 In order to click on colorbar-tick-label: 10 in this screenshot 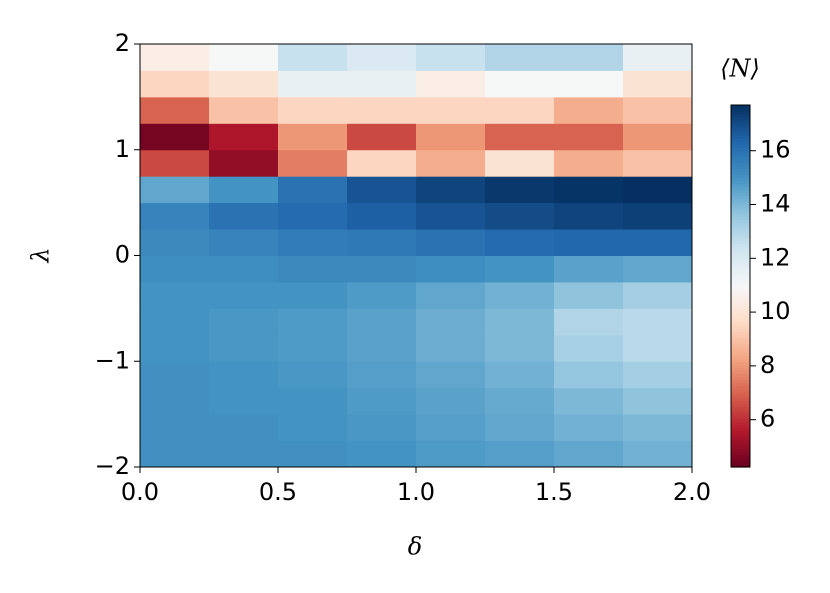, I will do `click(775, 311)`.